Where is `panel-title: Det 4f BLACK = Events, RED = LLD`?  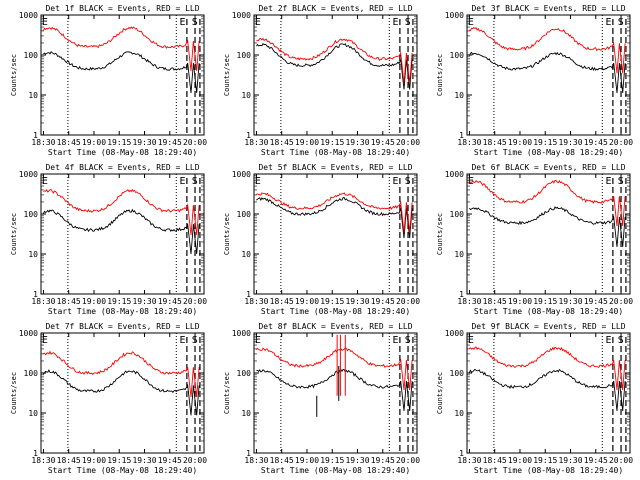 panel-title: Det 4f BLACK = Events, RED = LLD is located at coordinates (122, 167).